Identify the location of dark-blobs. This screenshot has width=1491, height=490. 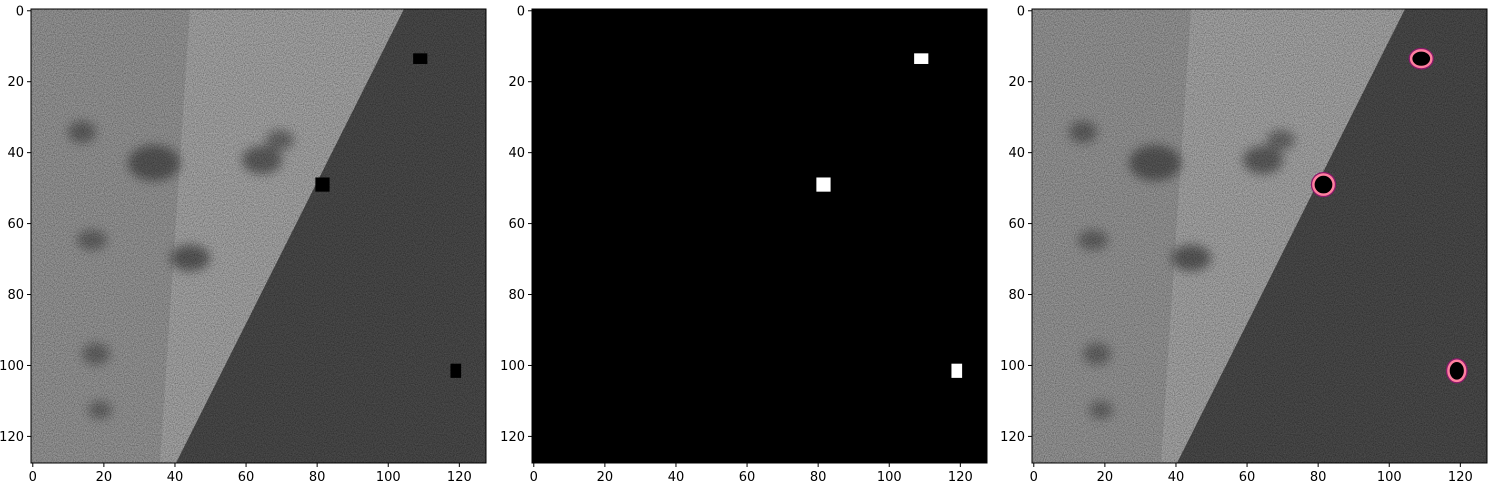
(388, 215).